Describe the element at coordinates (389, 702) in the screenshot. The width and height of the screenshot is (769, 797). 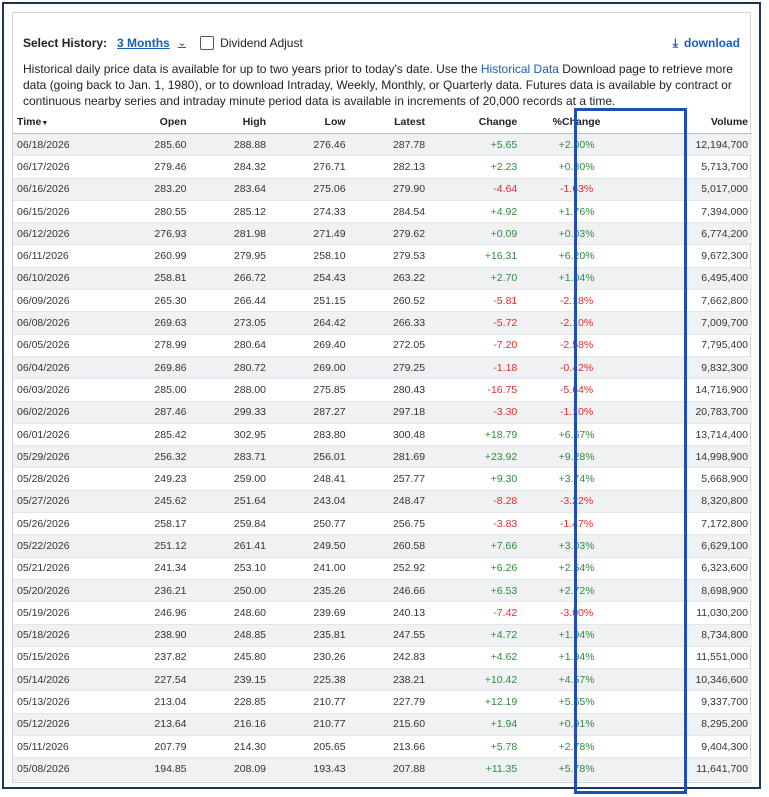
I see `cell-latest: 227.79` at that location.